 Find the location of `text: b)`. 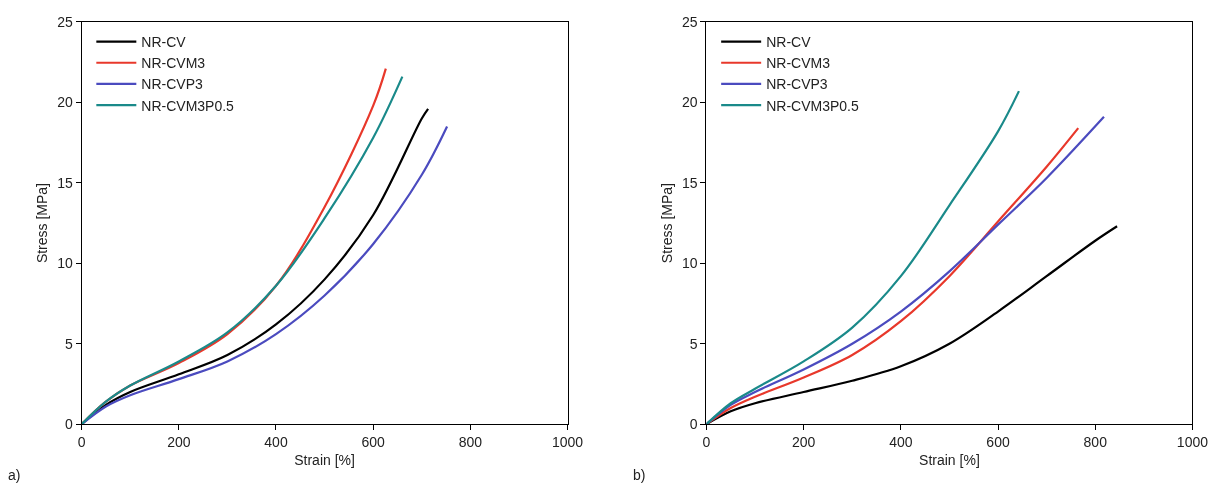

text: b) is located at coordinates (639, 475).